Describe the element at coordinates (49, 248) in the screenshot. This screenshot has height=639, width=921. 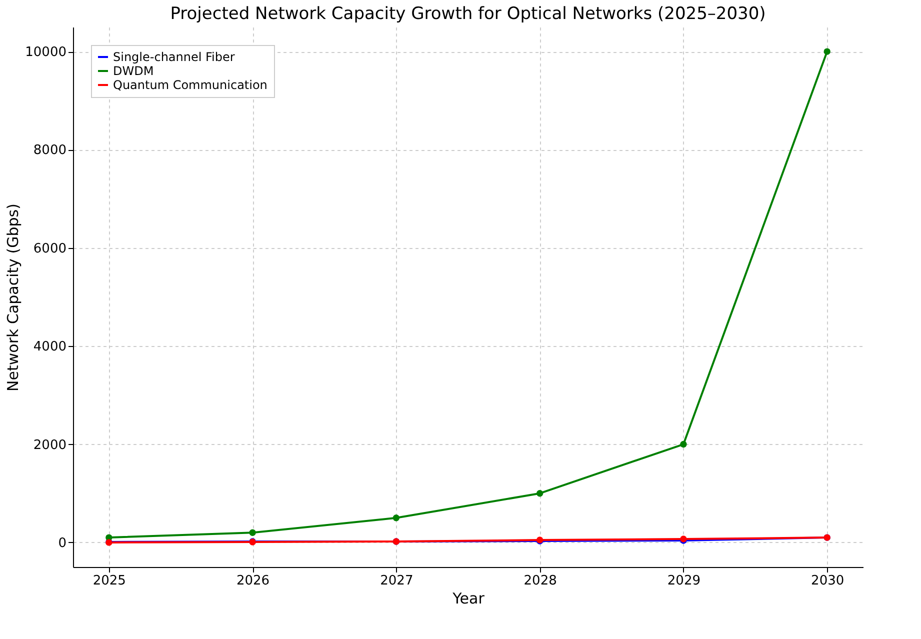
I see `y-tick-label: 6000` at that location.